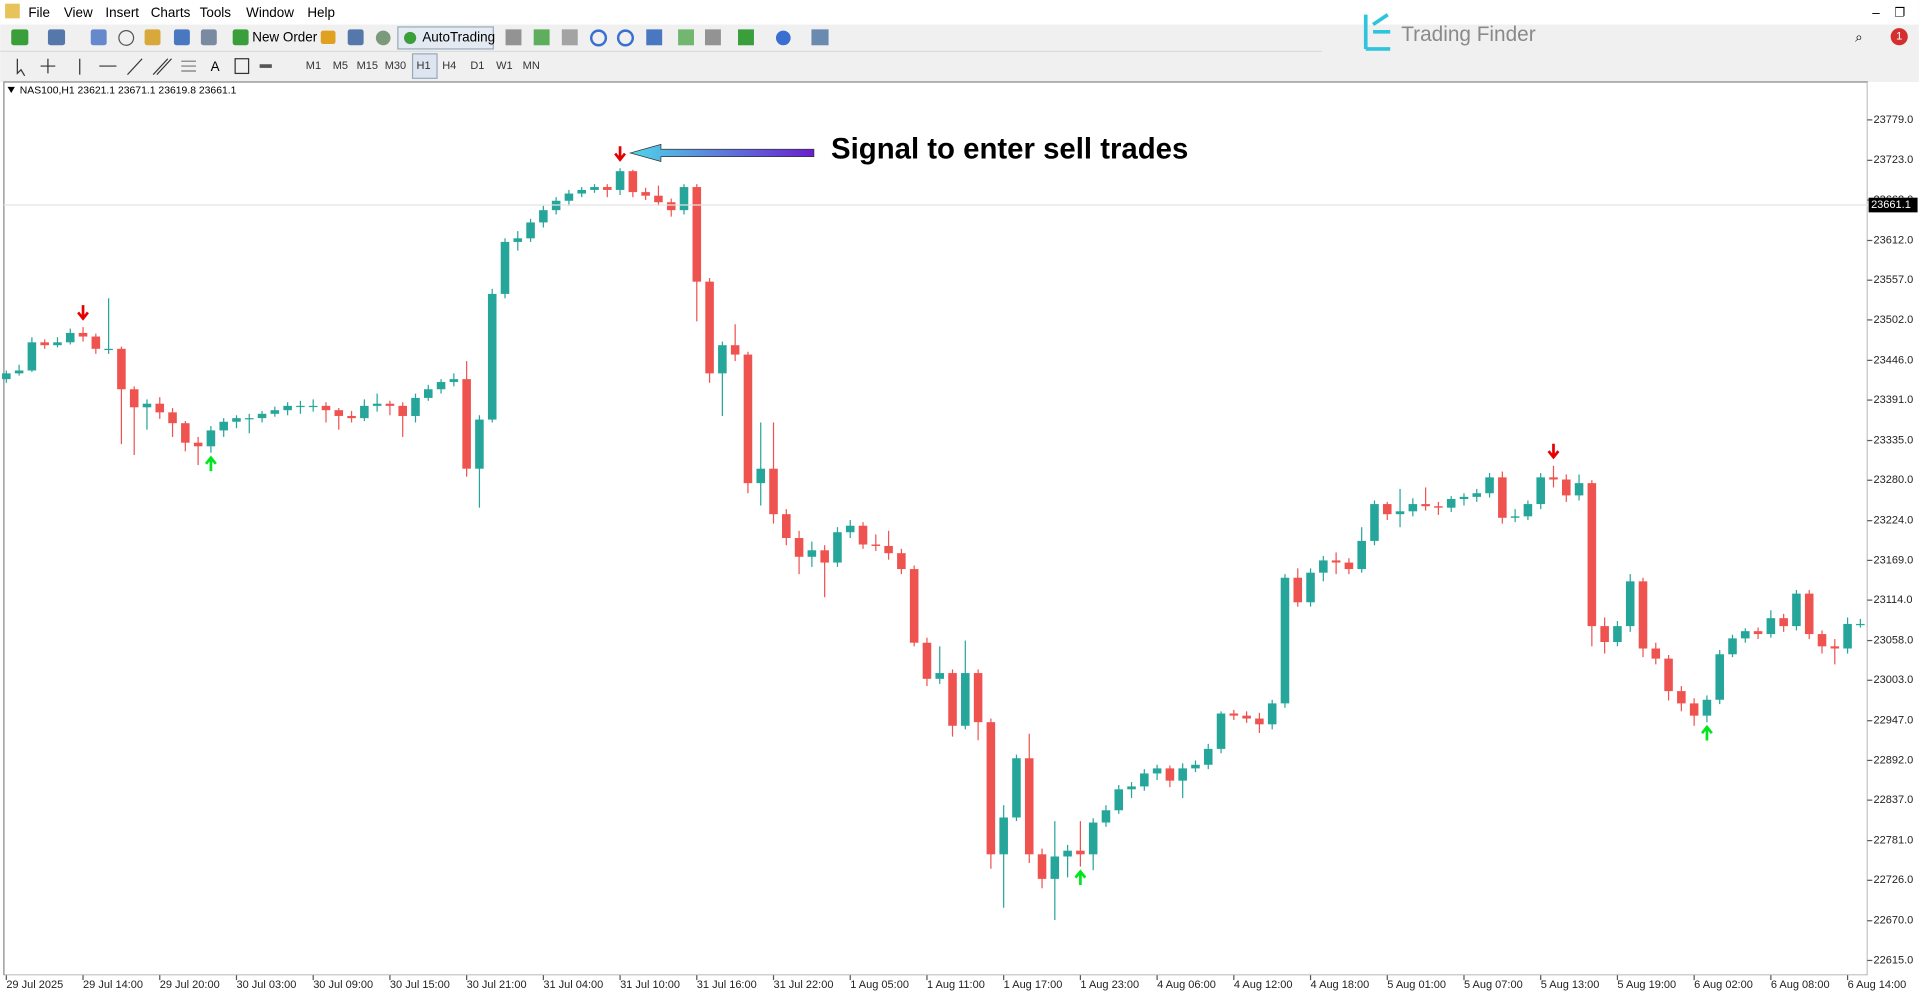 Image resolution: width=1919 pixels, height=996 pixels. Describe the element at coordinates (162, 67) in the screenshot. I see `channel-tool` at that location.